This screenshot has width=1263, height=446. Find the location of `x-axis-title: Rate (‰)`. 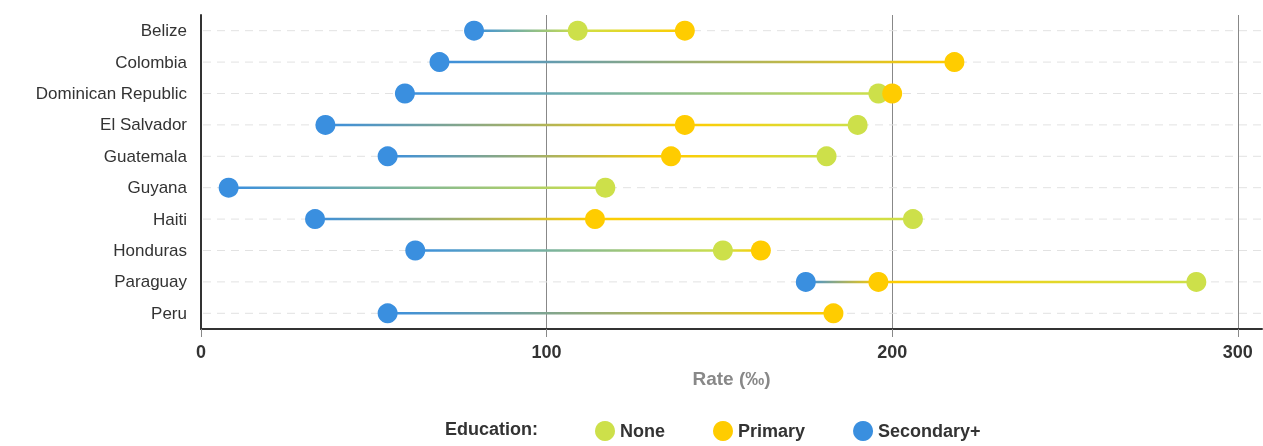

x-axis-title: Rate (‰) is located at coordinates (731, 378).